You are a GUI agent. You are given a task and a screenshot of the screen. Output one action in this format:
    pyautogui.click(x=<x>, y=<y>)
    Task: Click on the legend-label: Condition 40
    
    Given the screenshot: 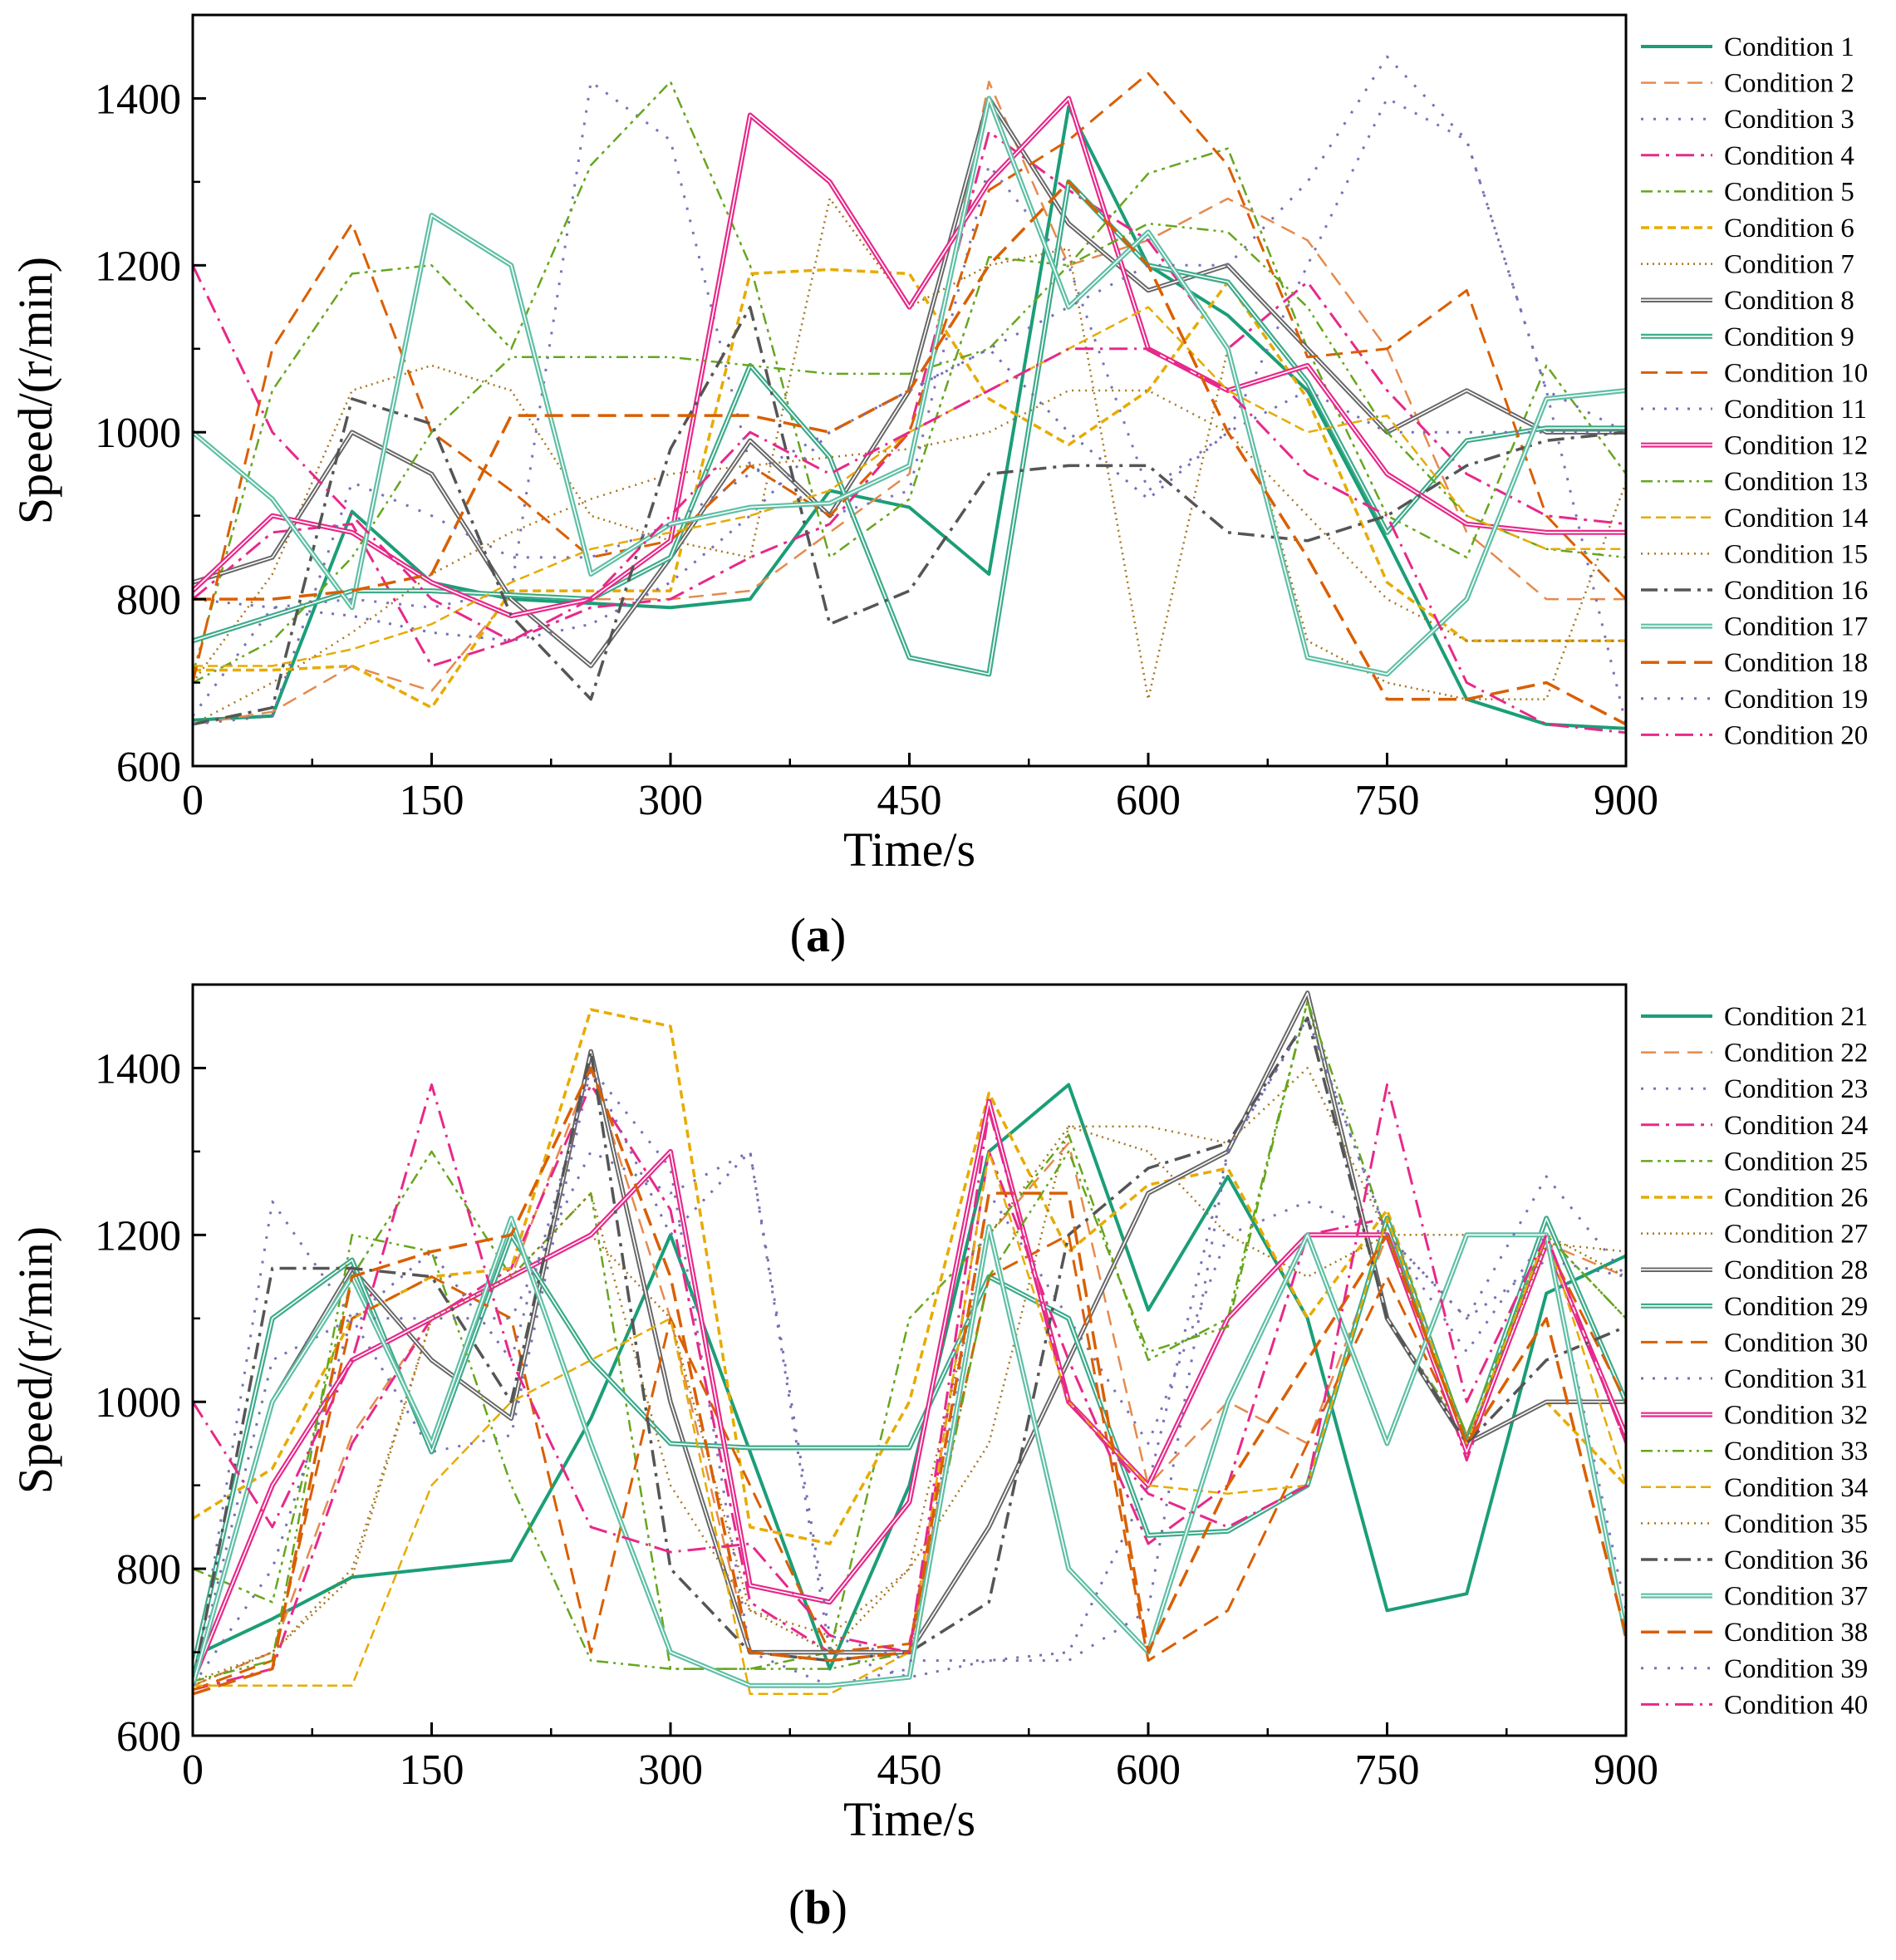 What is the action you would take?
    pyautogui.click(x=1796, y=1705)
    